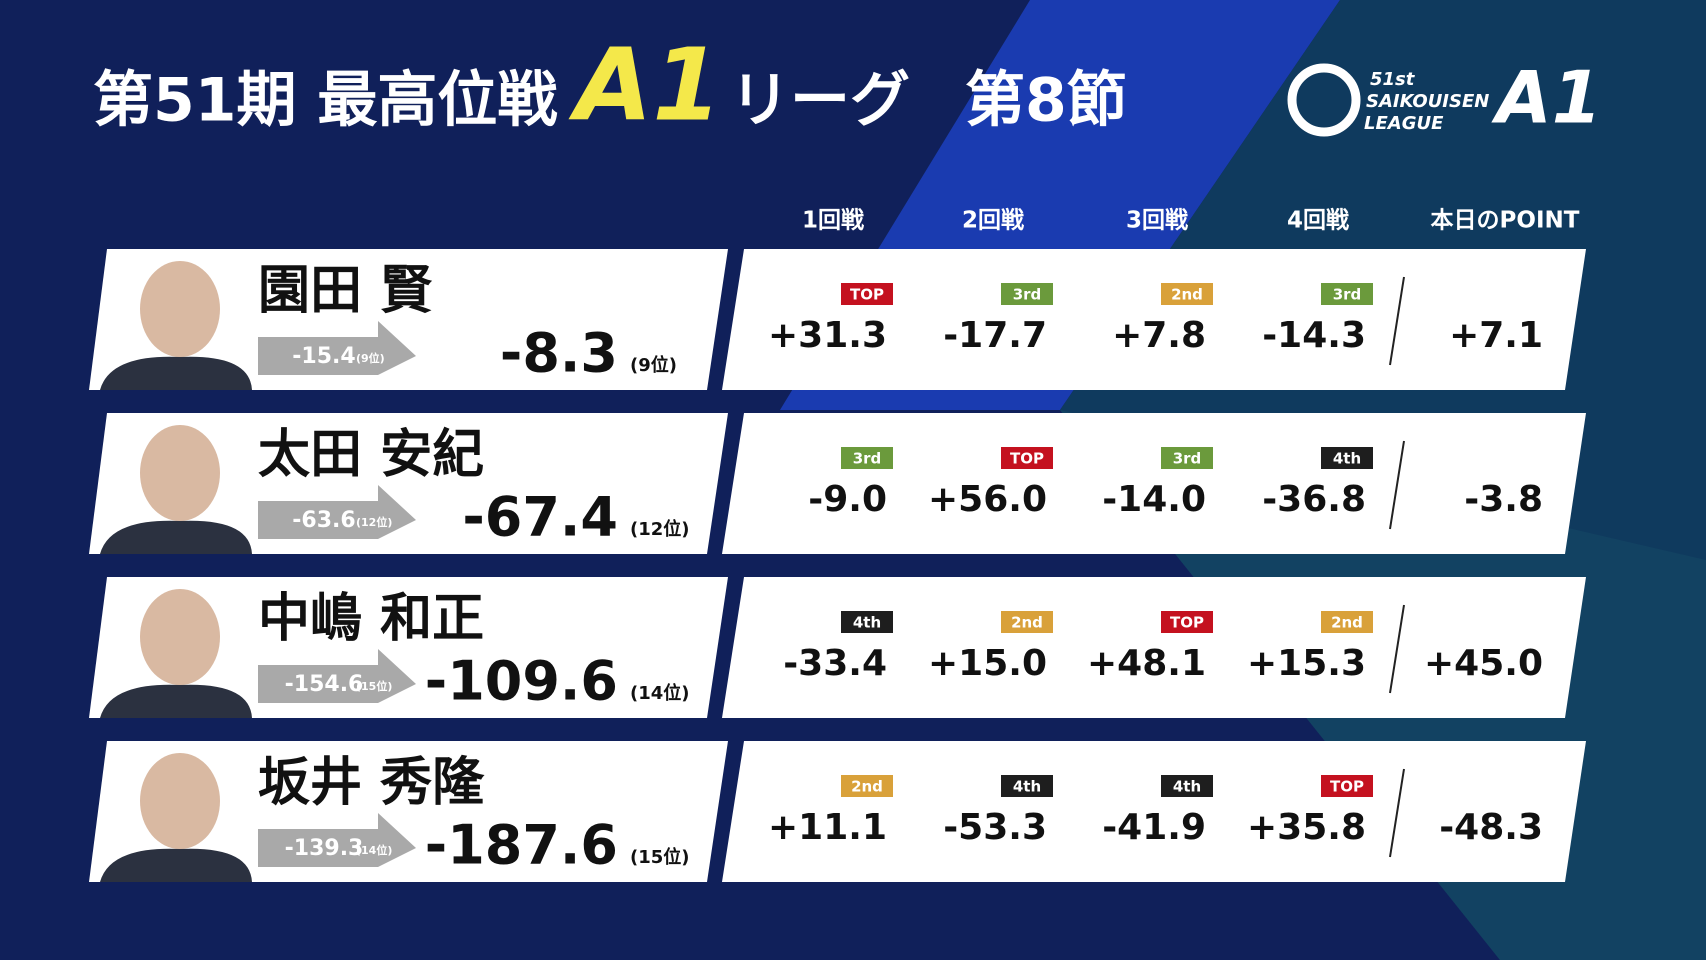  Describe the element at coordinates (1505, 221) in the screenshot. I see `column-header: 本日のPOINT` at that location.